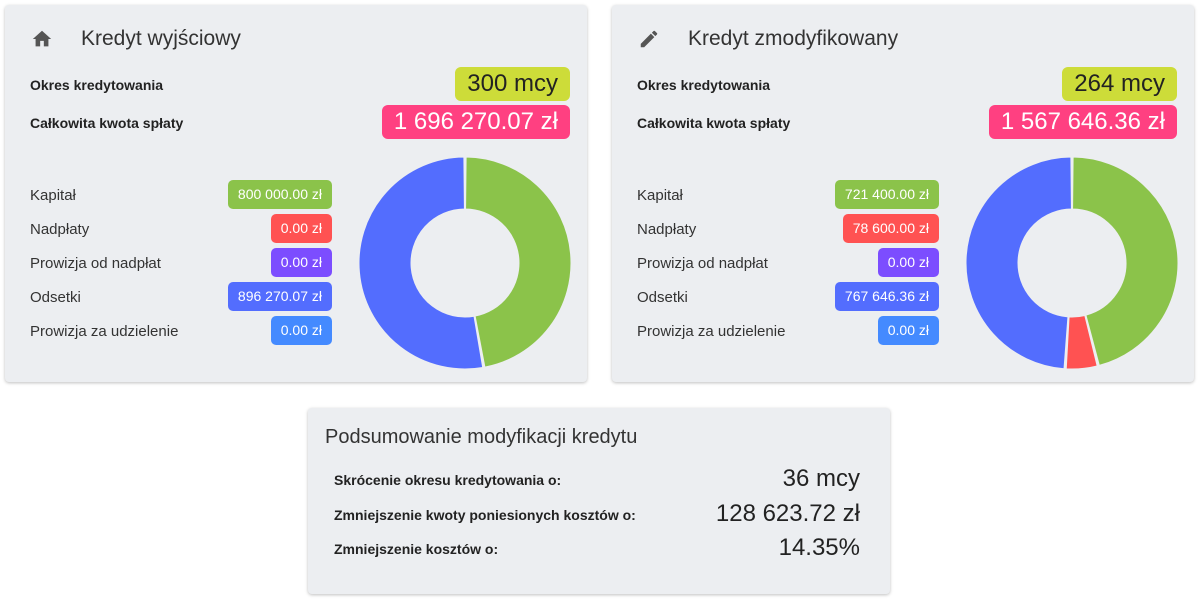 The image size is (1200, 602). Describe the element at coordinates (512, 84) in the screenshot. I see `period-value: 300 mcy` at that location.